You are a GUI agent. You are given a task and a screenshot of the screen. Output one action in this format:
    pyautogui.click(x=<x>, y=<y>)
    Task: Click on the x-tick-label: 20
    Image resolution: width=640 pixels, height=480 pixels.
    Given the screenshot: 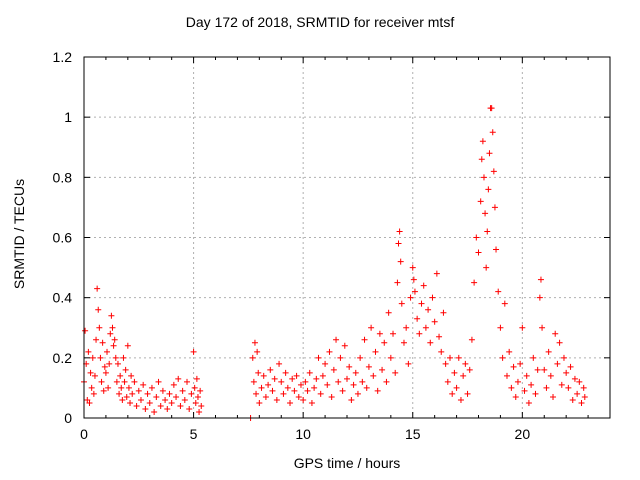 What is the action you would take?
    pyautogui.click(x=523, y=434)
    